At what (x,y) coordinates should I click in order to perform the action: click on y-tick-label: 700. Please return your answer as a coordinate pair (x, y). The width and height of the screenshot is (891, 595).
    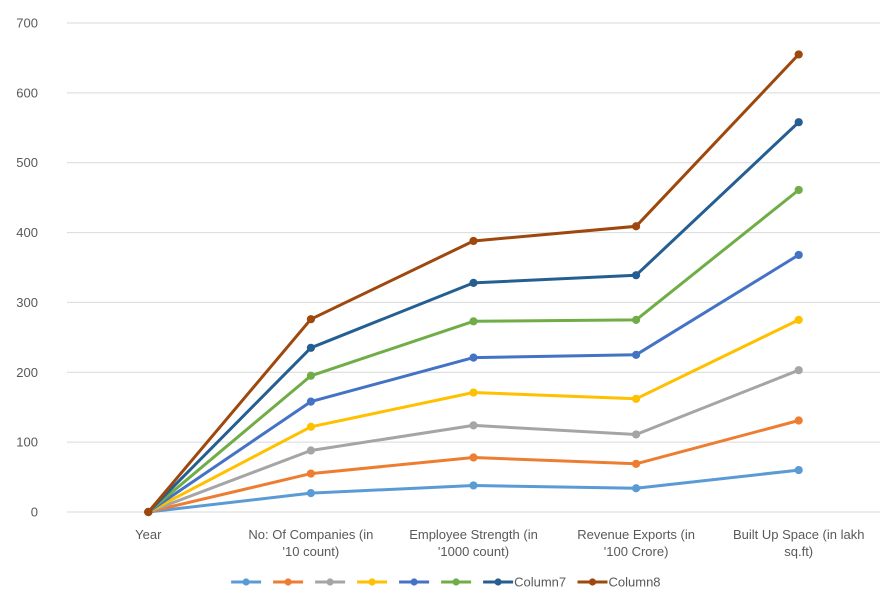
    Looking at the image, I should click on (27, 23).